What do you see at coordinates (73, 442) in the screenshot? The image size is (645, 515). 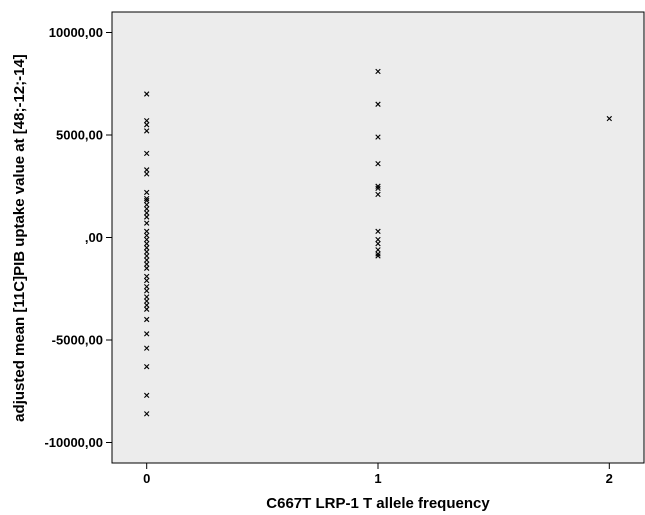 I see `y-tick-label: -10000,00` at bounding box center [73, 442].